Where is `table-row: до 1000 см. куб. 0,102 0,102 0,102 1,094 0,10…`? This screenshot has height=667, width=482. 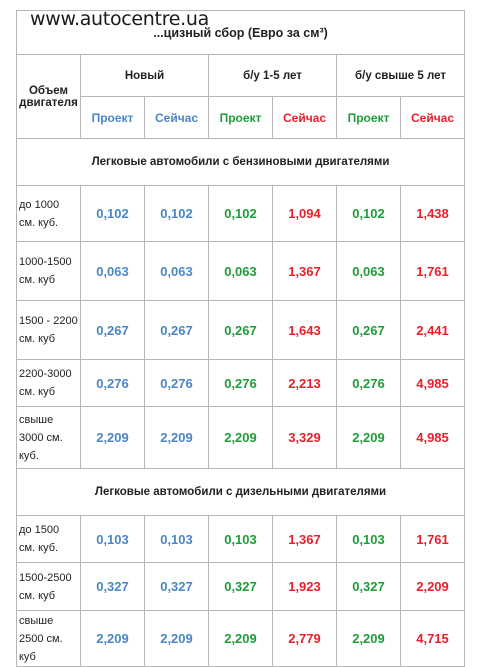 table-row: до 1000 см. куб. 0,102 0,102 0,102 1,094 0,10… is located at coordinates (241, 213).